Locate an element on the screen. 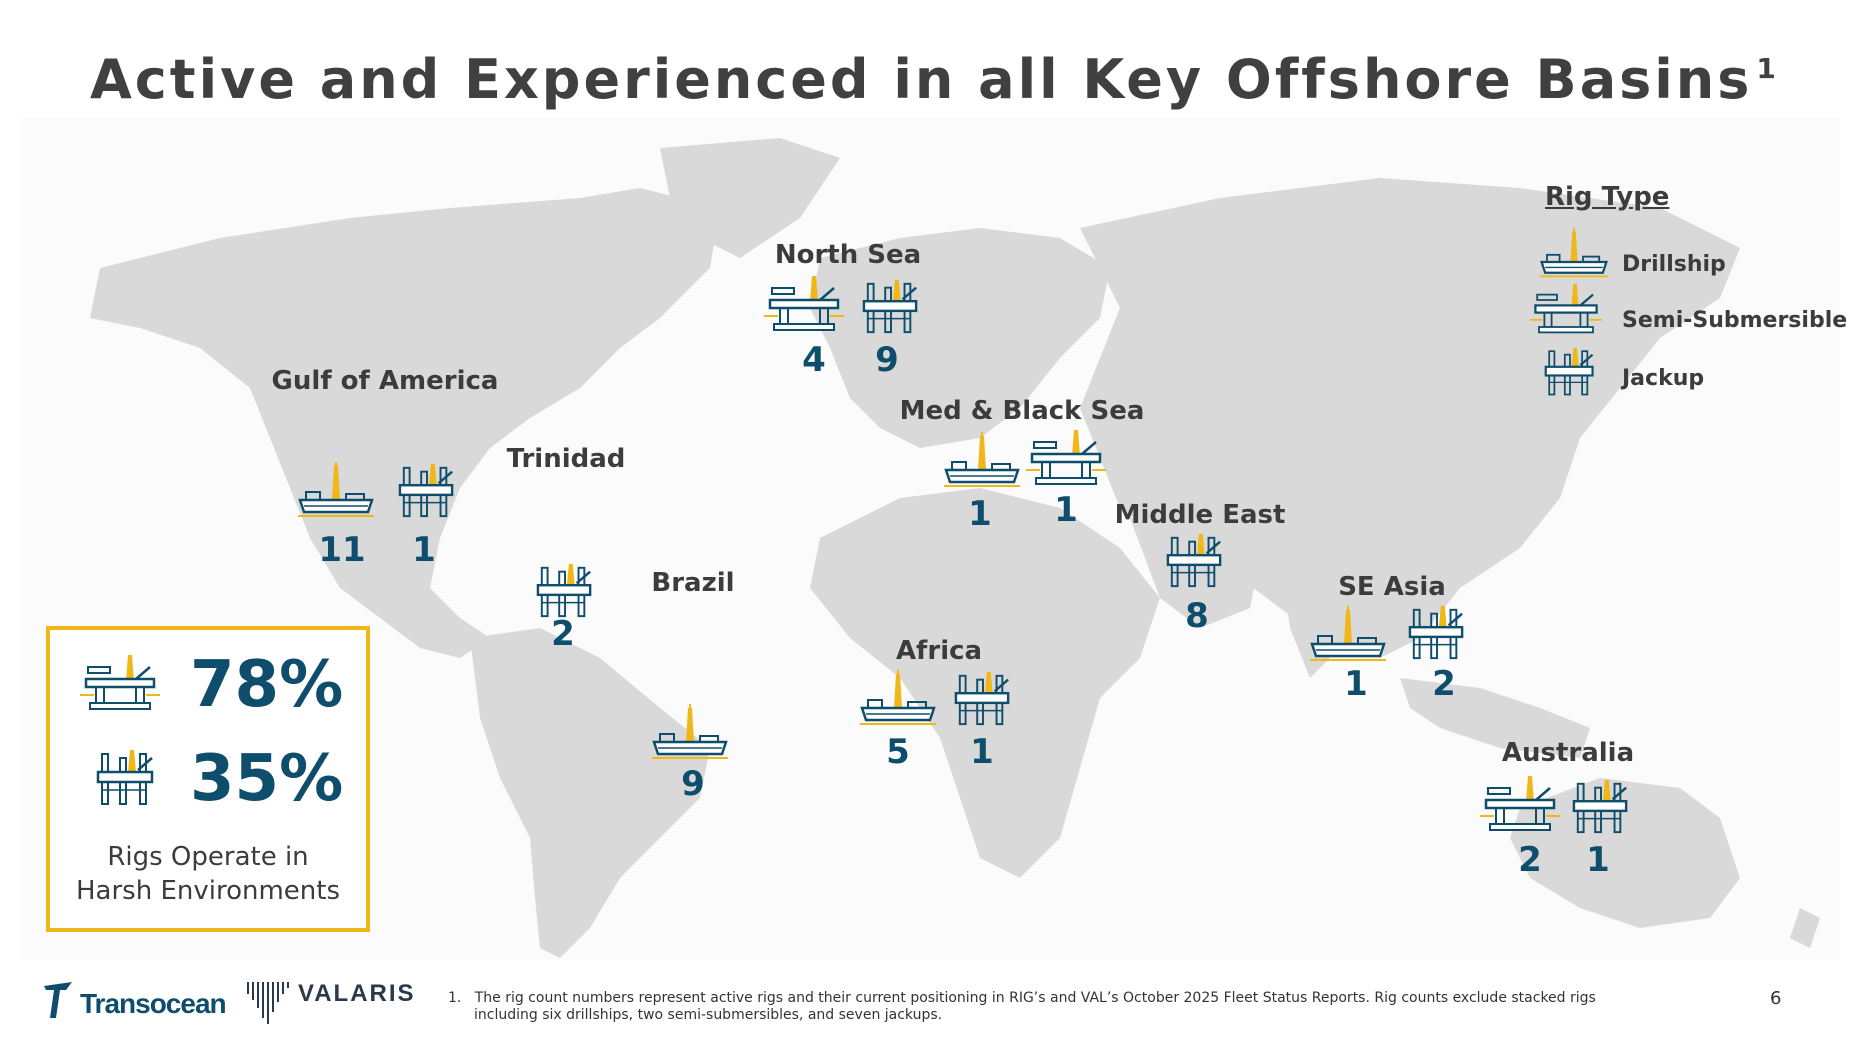 Image resolution: width=1852 pixels, height=1042 pixels. region-count-se-asia-drillship: 1 is located at coordinates (1356, 684).